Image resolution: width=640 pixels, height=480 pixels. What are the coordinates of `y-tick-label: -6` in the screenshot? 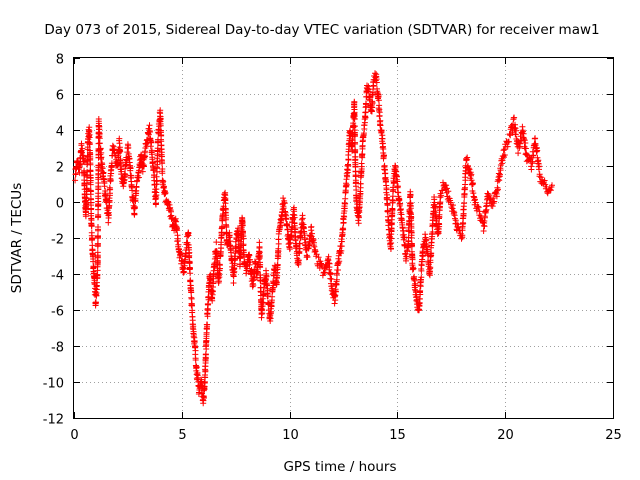 It's located at (57, 312).